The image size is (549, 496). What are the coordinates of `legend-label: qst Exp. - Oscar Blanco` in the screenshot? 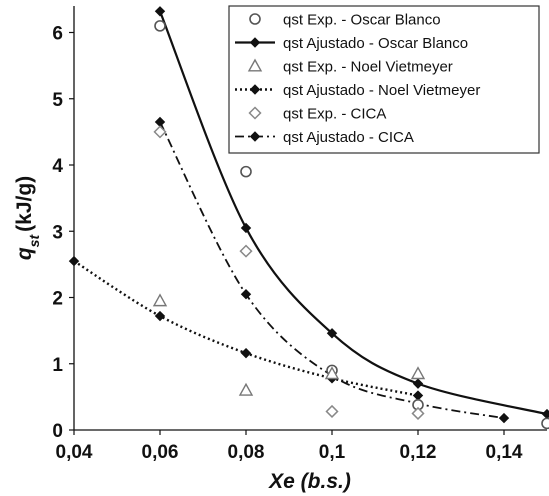 It's located at (362, 20).